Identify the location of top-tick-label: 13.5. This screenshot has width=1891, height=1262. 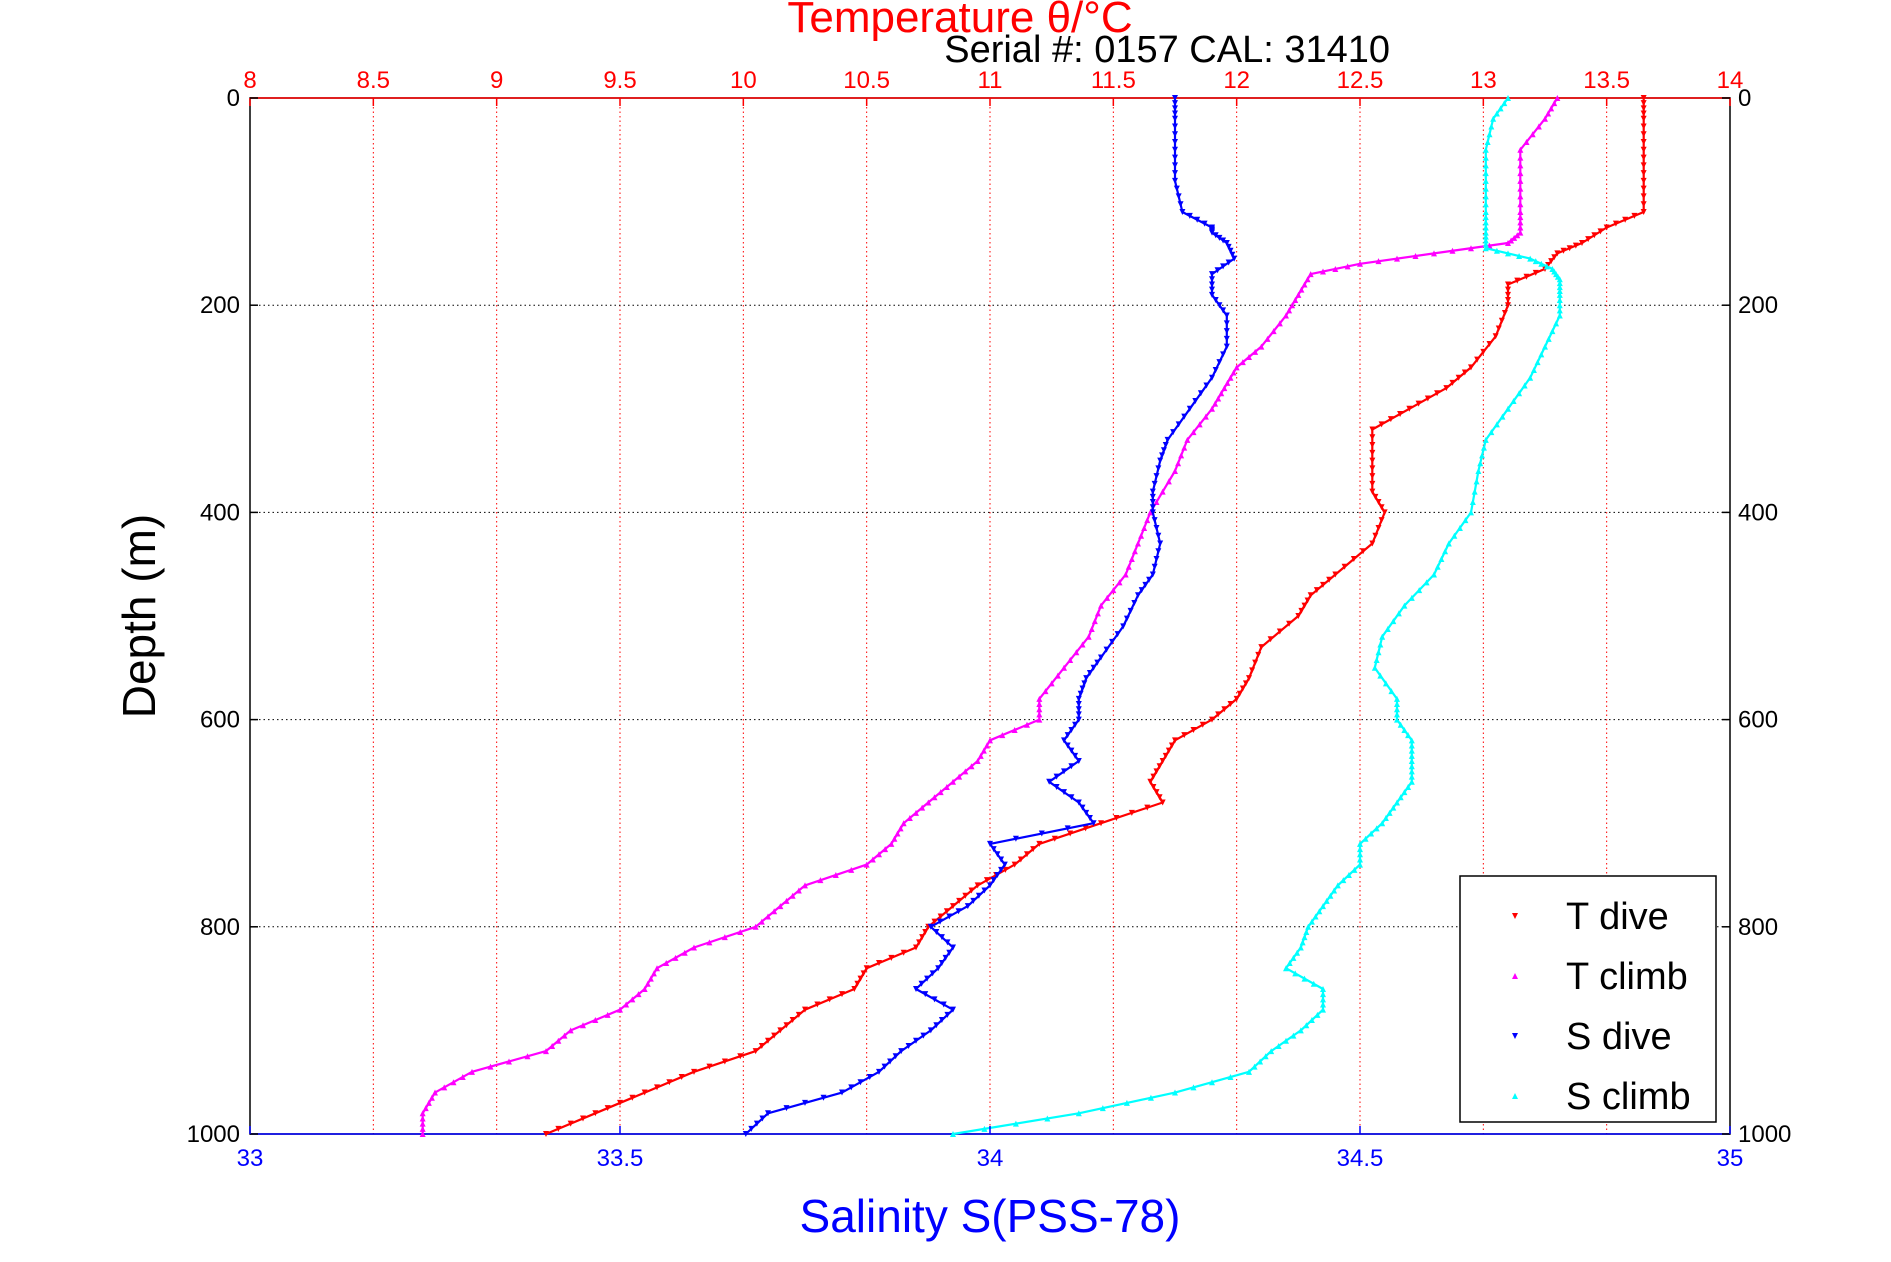
(1606, 80).